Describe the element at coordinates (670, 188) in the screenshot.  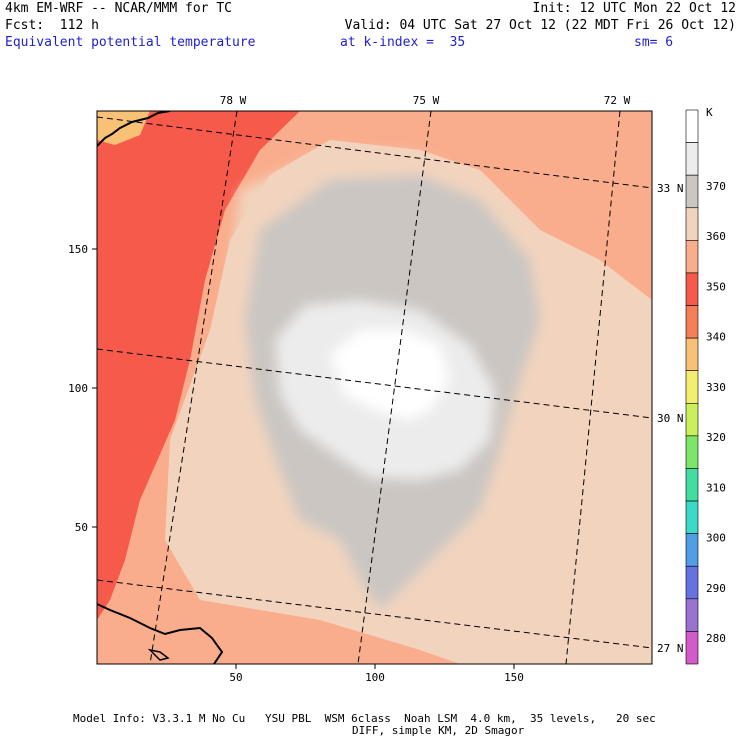
I see `lat-label: 33 N` at that location.